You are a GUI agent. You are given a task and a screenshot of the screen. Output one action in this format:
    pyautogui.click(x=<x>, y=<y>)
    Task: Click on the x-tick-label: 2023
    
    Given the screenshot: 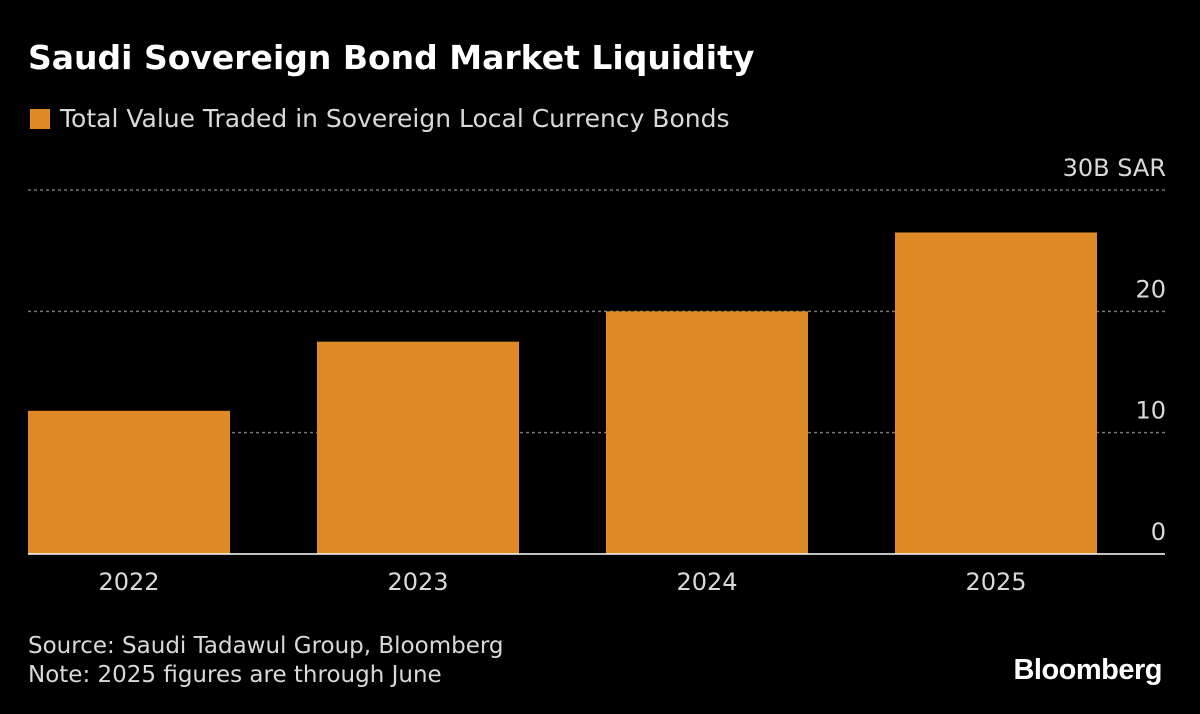 What is the action you would take?
    pyautogui.click(x=417, y=582)
    